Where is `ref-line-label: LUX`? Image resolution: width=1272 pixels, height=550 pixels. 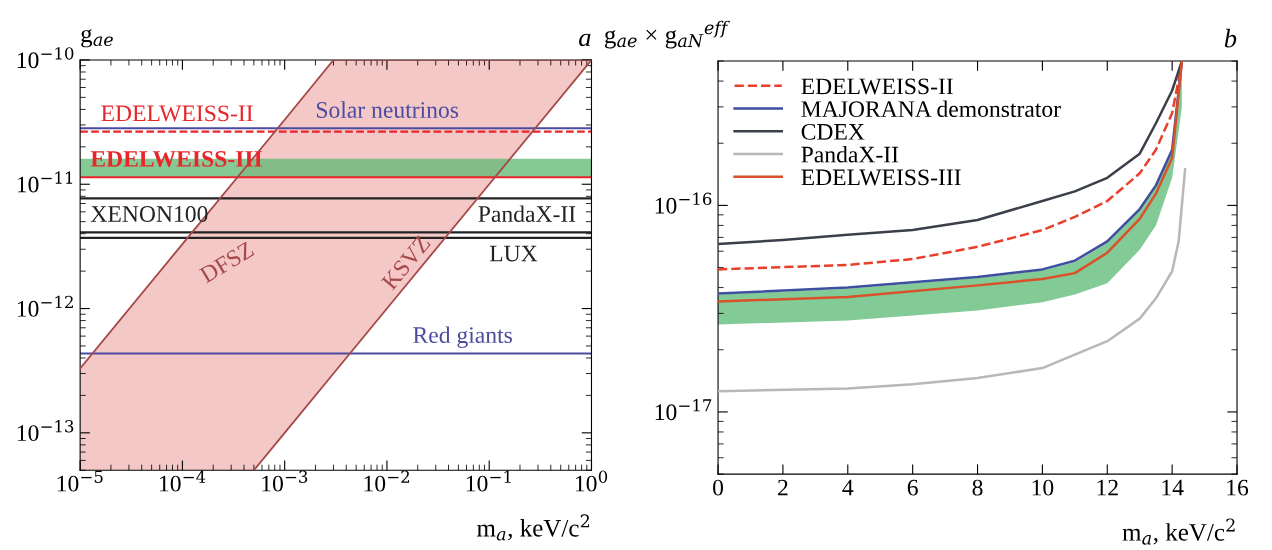
ref-line-label: LUX is located at coordinates (513, 253).